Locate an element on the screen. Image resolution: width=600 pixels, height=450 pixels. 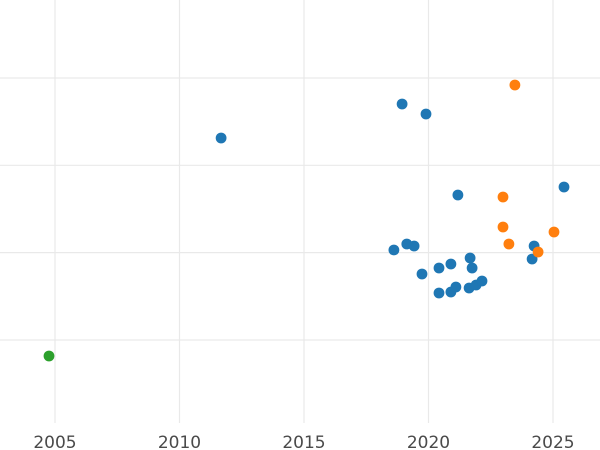
x-axis-tick-label: 2020 is located at coordinates (428, 441).